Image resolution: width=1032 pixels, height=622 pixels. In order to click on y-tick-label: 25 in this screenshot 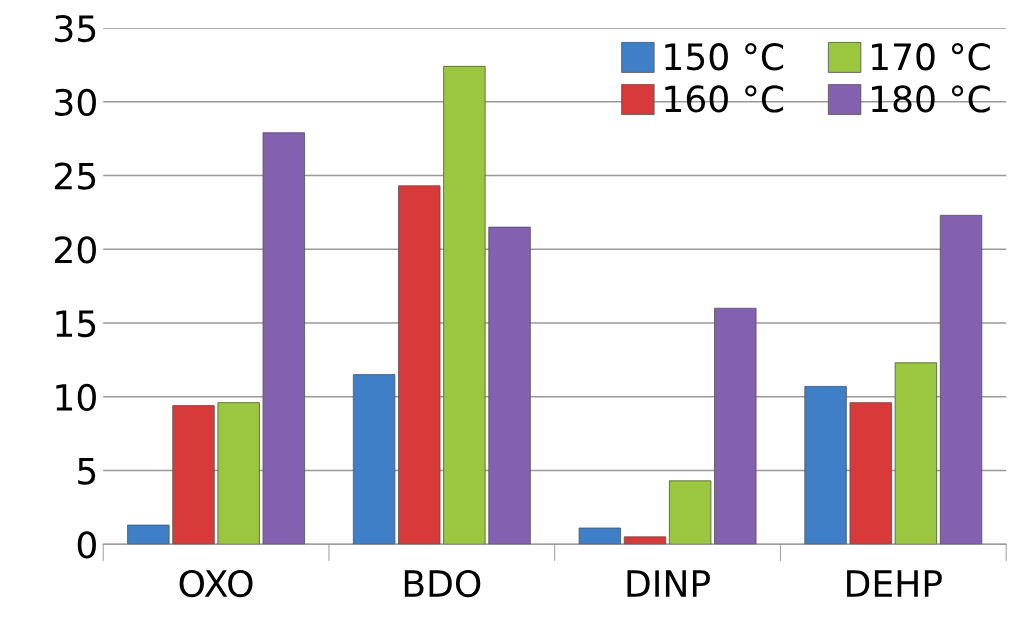, I will do `click(75, 176)`.